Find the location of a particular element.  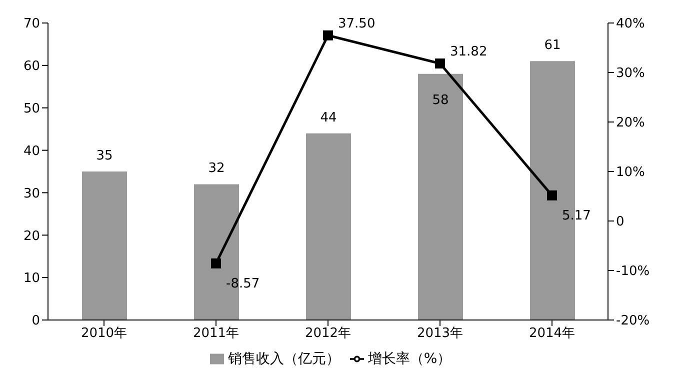

data-label: 44 is located at coordinates (328, 118).